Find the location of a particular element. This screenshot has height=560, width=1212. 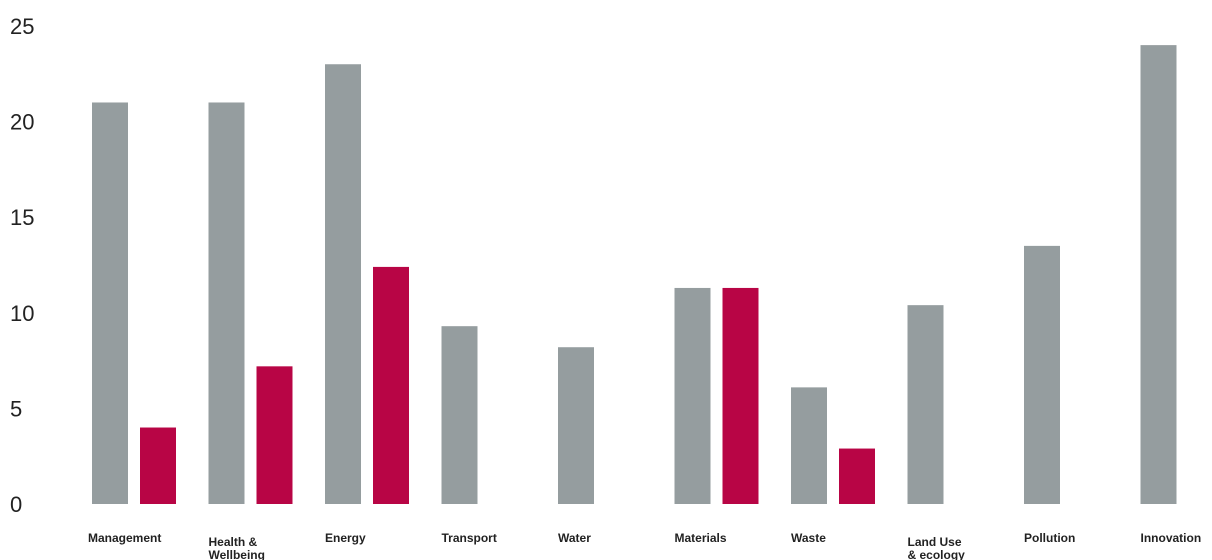

x-category-label-line: Innovation is located at coordinates (1171, 538).